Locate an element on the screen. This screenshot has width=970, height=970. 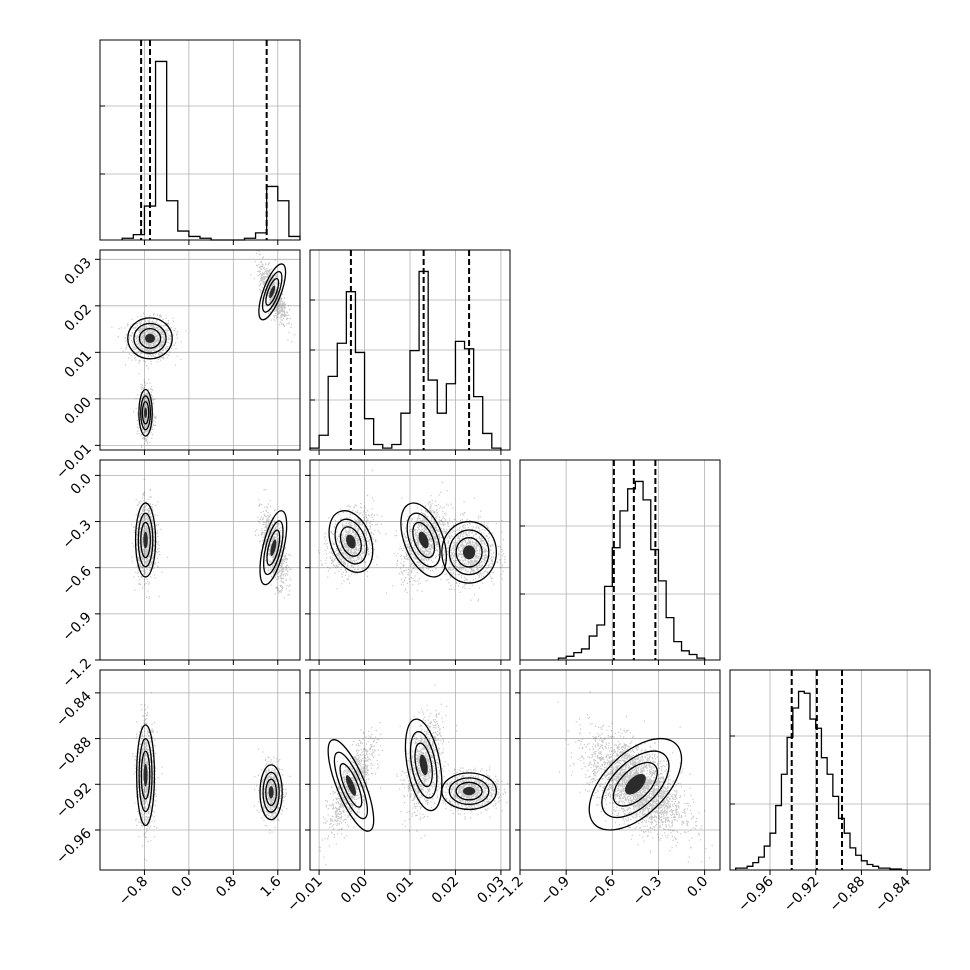
p43-contours is located at coordinates (635, 784).